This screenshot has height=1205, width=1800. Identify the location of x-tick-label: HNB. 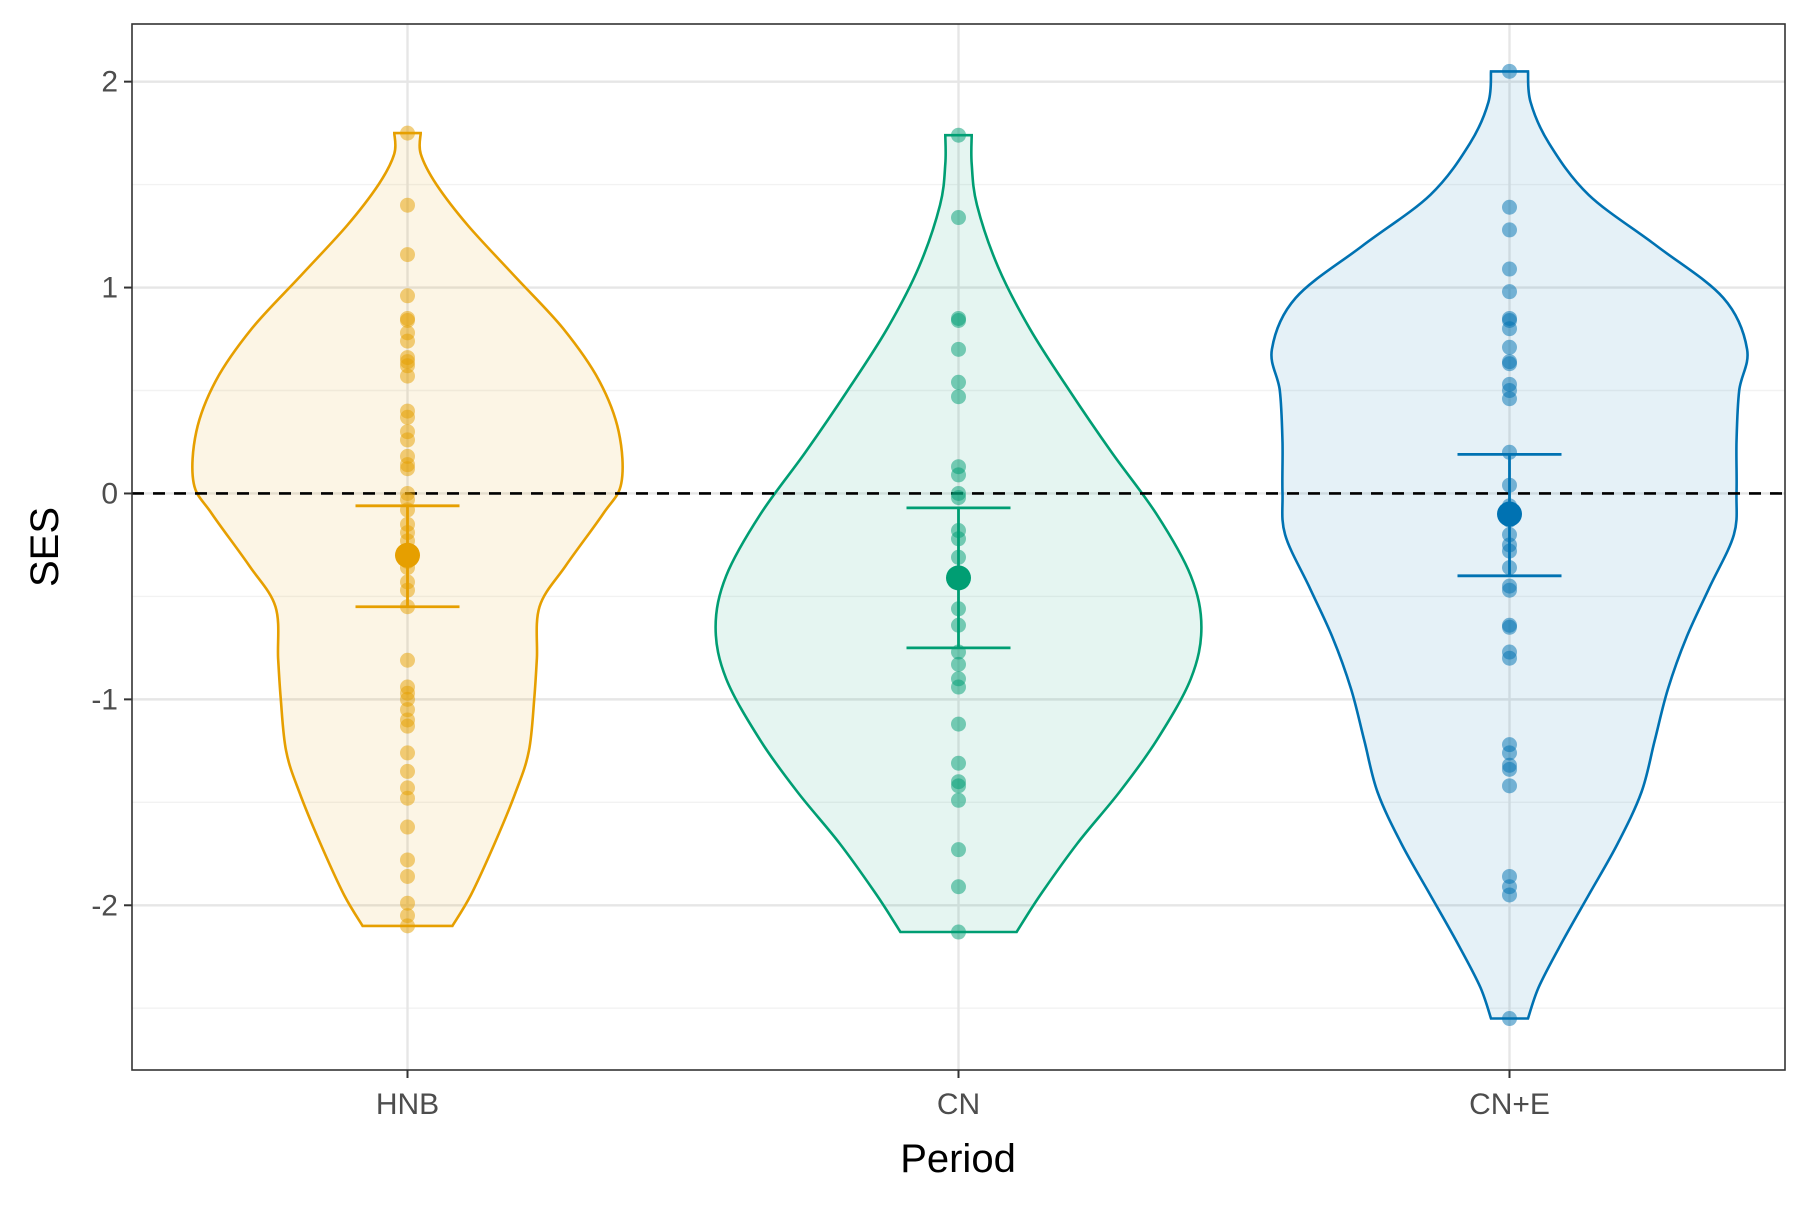
(407, 1104).